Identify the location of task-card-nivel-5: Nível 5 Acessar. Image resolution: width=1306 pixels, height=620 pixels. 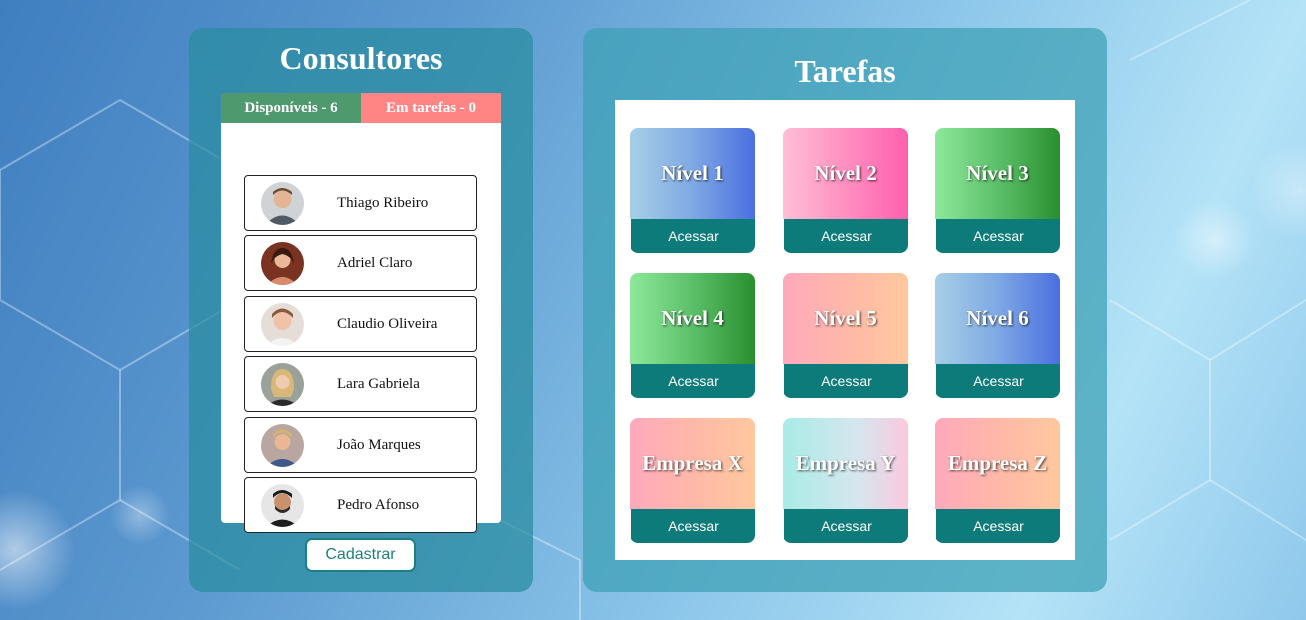
(845, 335).